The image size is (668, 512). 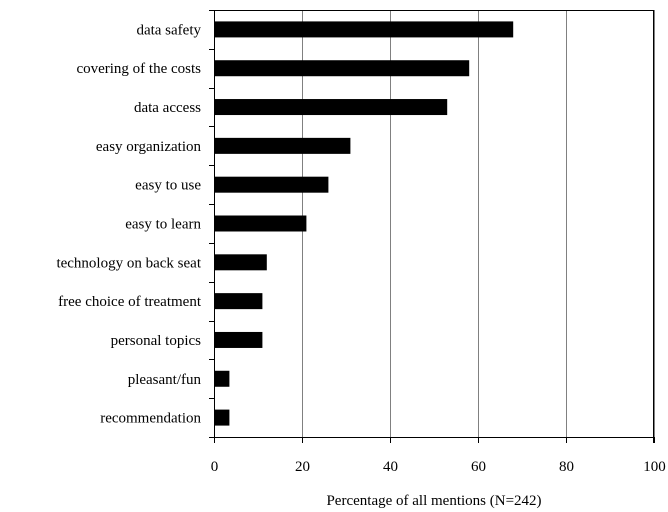 What do you see at coordinates (438, 467) in the screenshot?
I see `x-tick-labels: 0 20 40 60 80 100` at bounding box center [438, 467].